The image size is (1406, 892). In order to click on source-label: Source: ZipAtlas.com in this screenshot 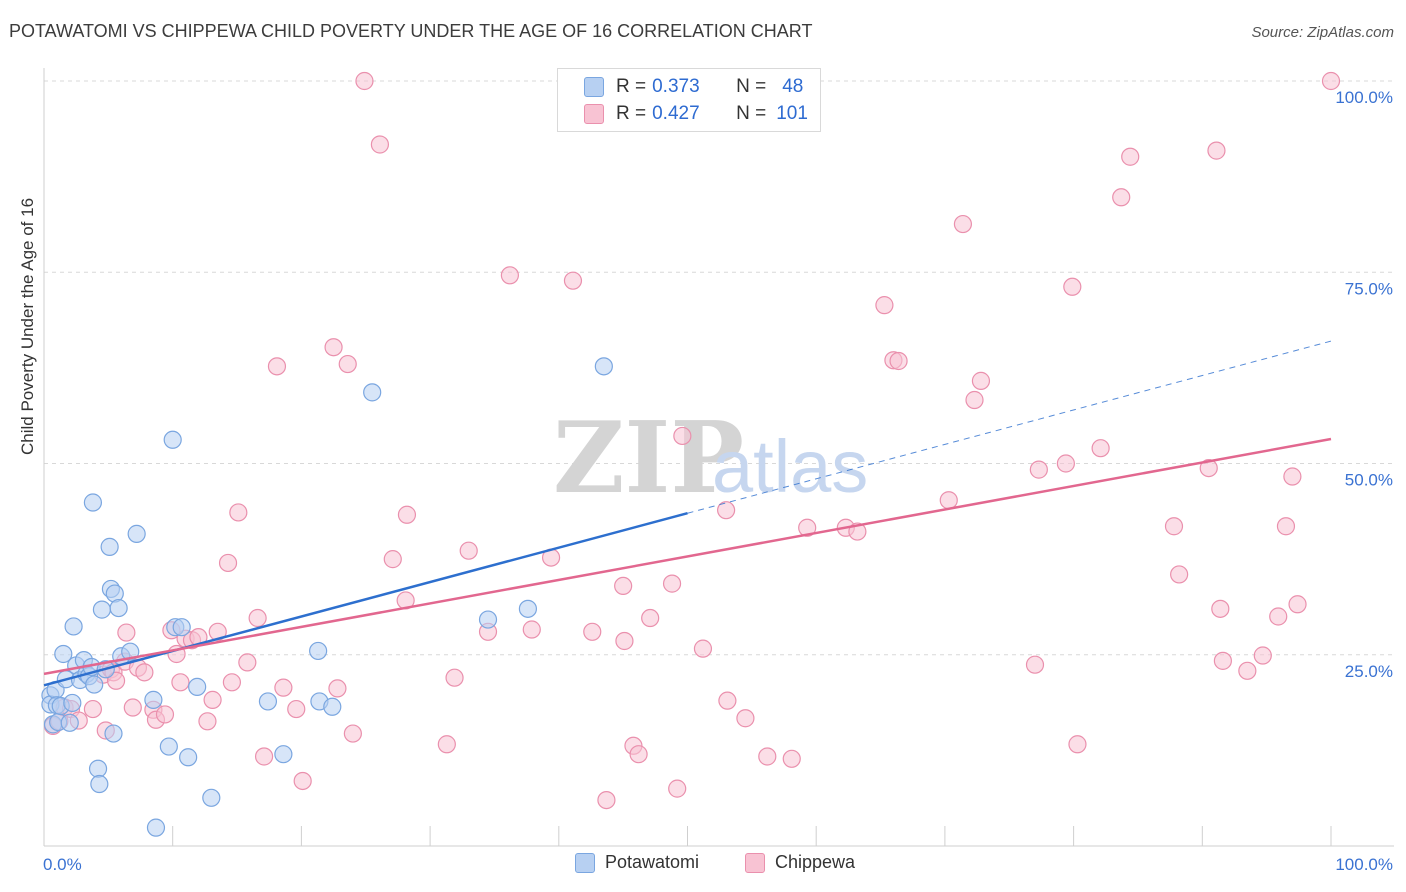, I will do `click(1322, 32)`.